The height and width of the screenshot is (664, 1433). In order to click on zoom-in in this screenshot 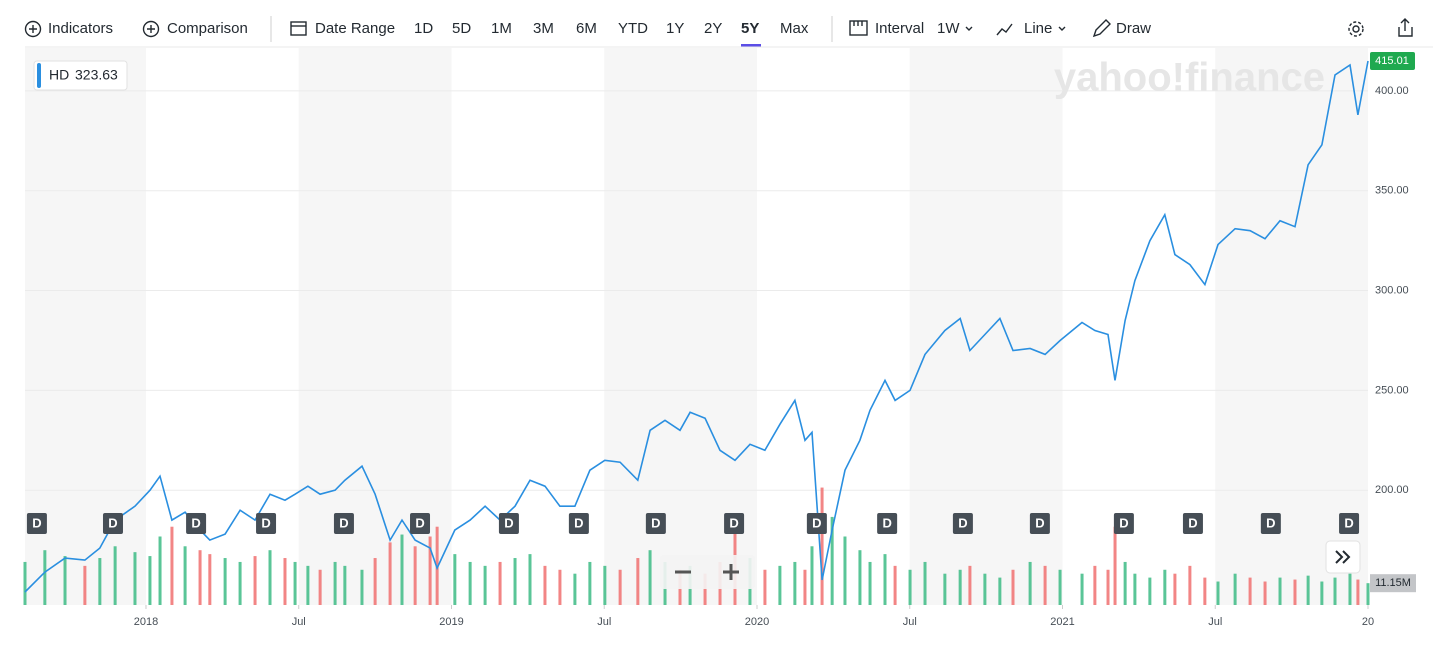, I will do `click(731, 572)`.